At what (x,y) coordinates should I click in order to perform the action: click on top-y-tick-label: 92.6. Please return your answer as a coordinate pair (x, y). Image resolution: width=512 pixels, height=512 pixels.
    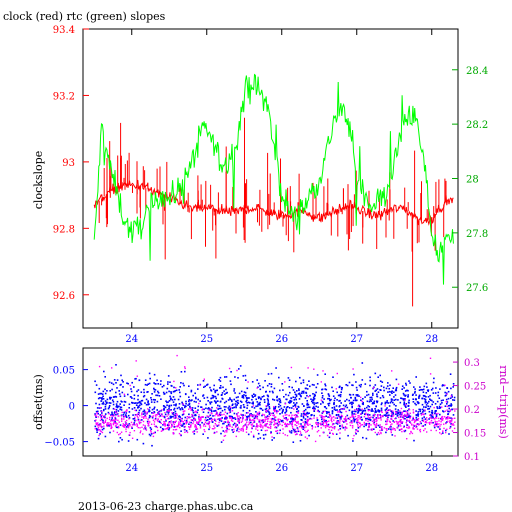
    Looking at the image, I should click on (64, 296).